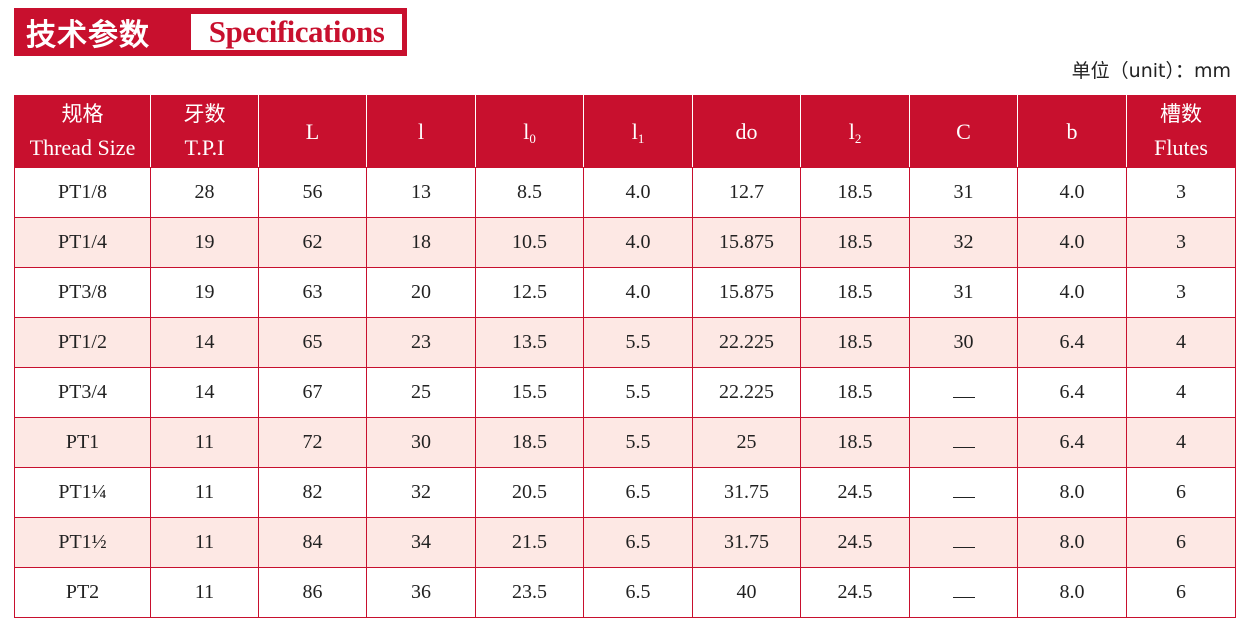  I want to click on column-header-cn: 牙数, so click(204, 114).